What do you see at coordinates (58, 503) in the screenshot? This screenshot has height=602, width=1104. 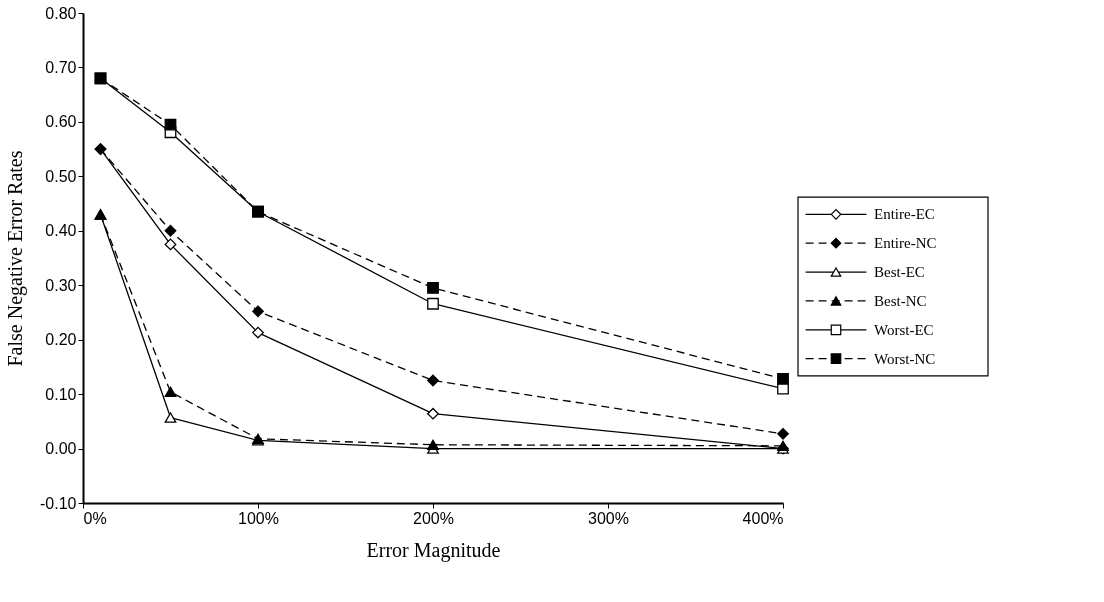 I see `y-tick-label: -0.10` at bounding box center [58, 503].